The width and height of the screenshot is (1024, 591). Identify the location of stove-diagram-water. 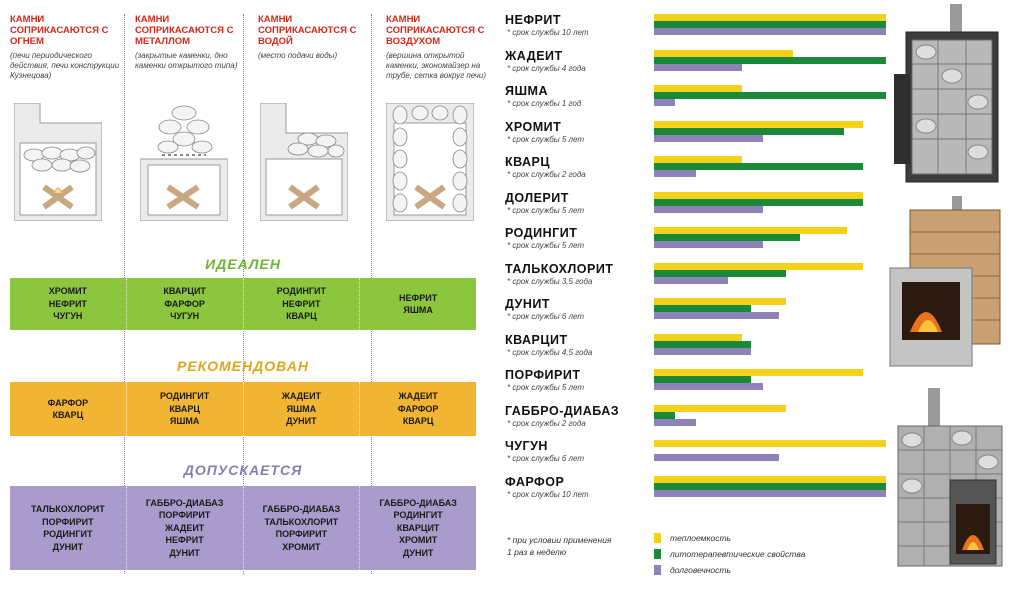
(304, 162).